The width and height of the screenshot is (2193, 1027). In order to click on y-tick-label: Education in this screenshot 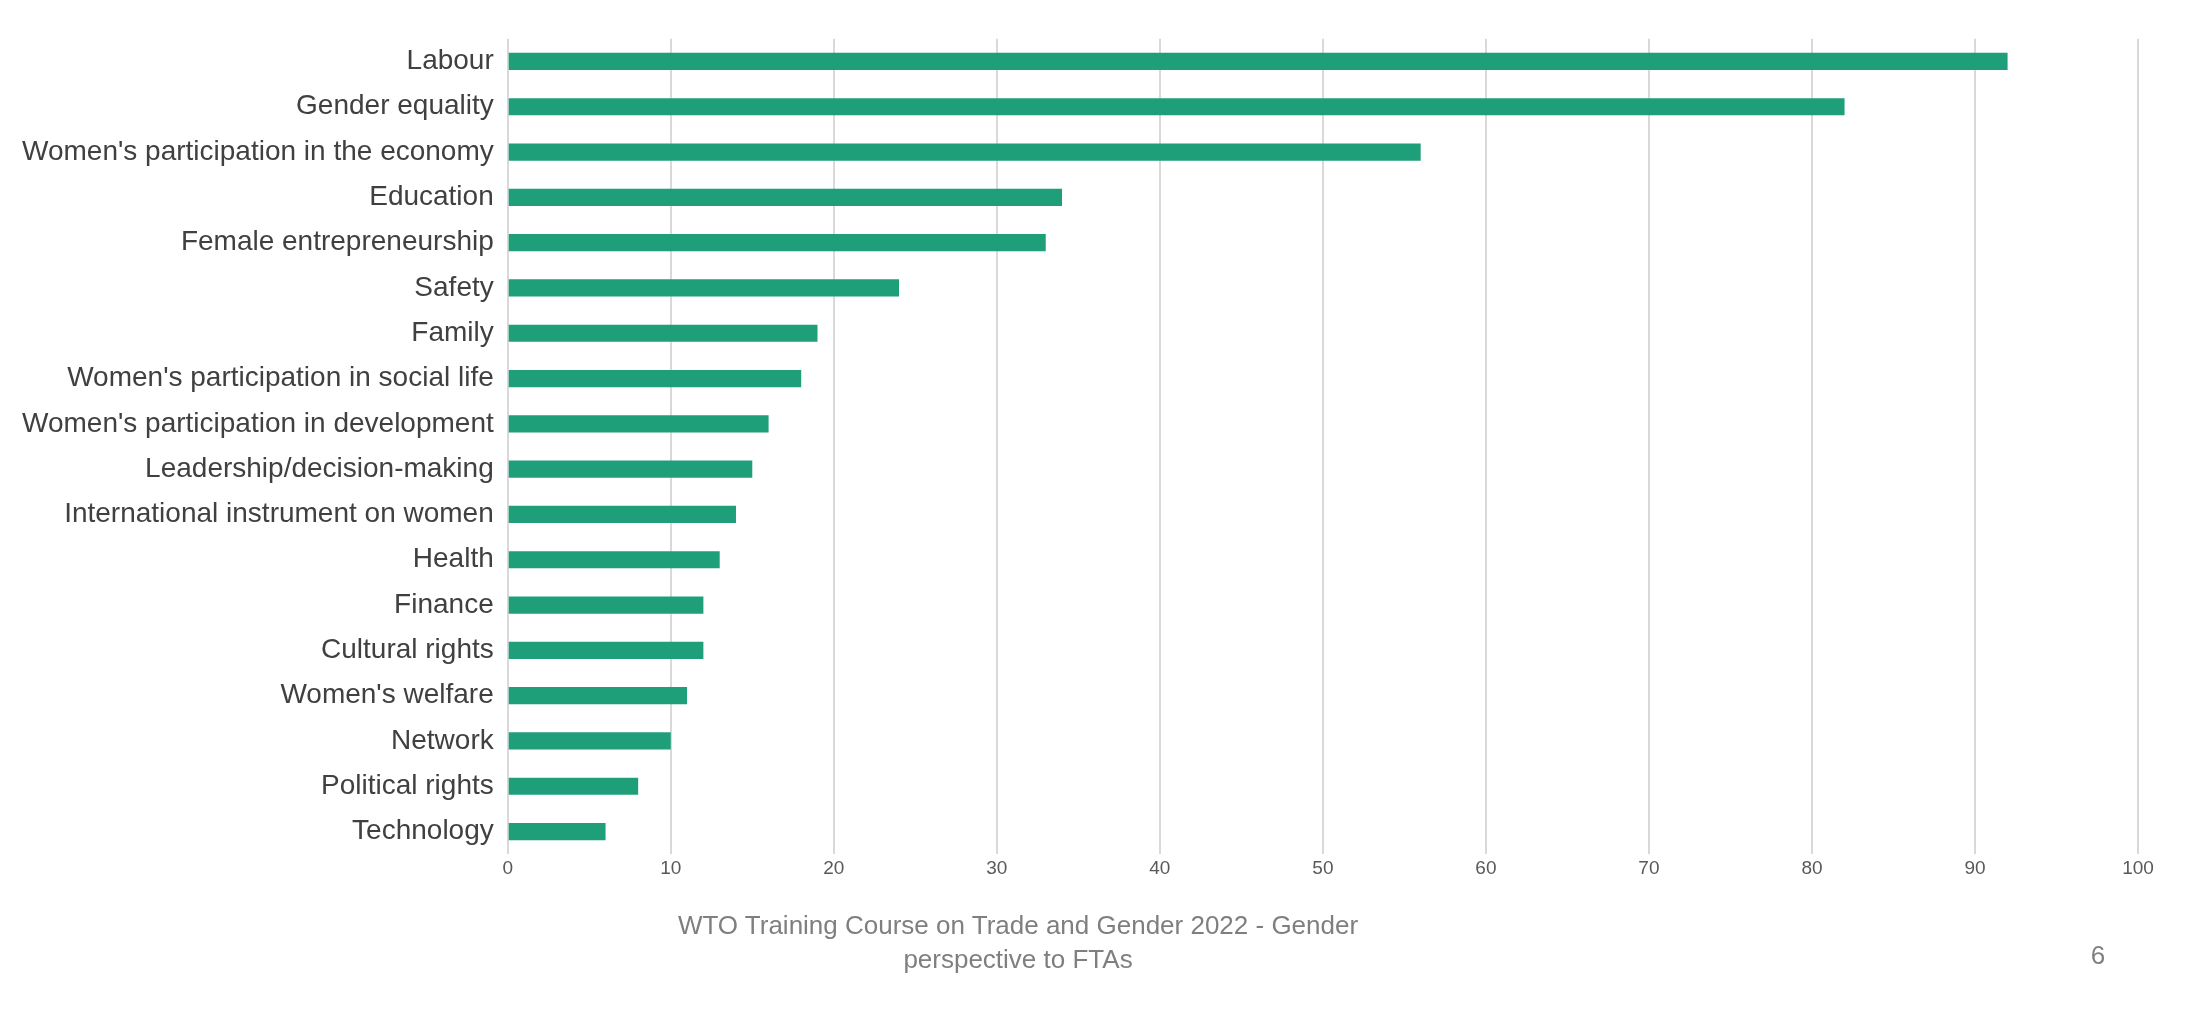, I will do `click(431, 196)`.